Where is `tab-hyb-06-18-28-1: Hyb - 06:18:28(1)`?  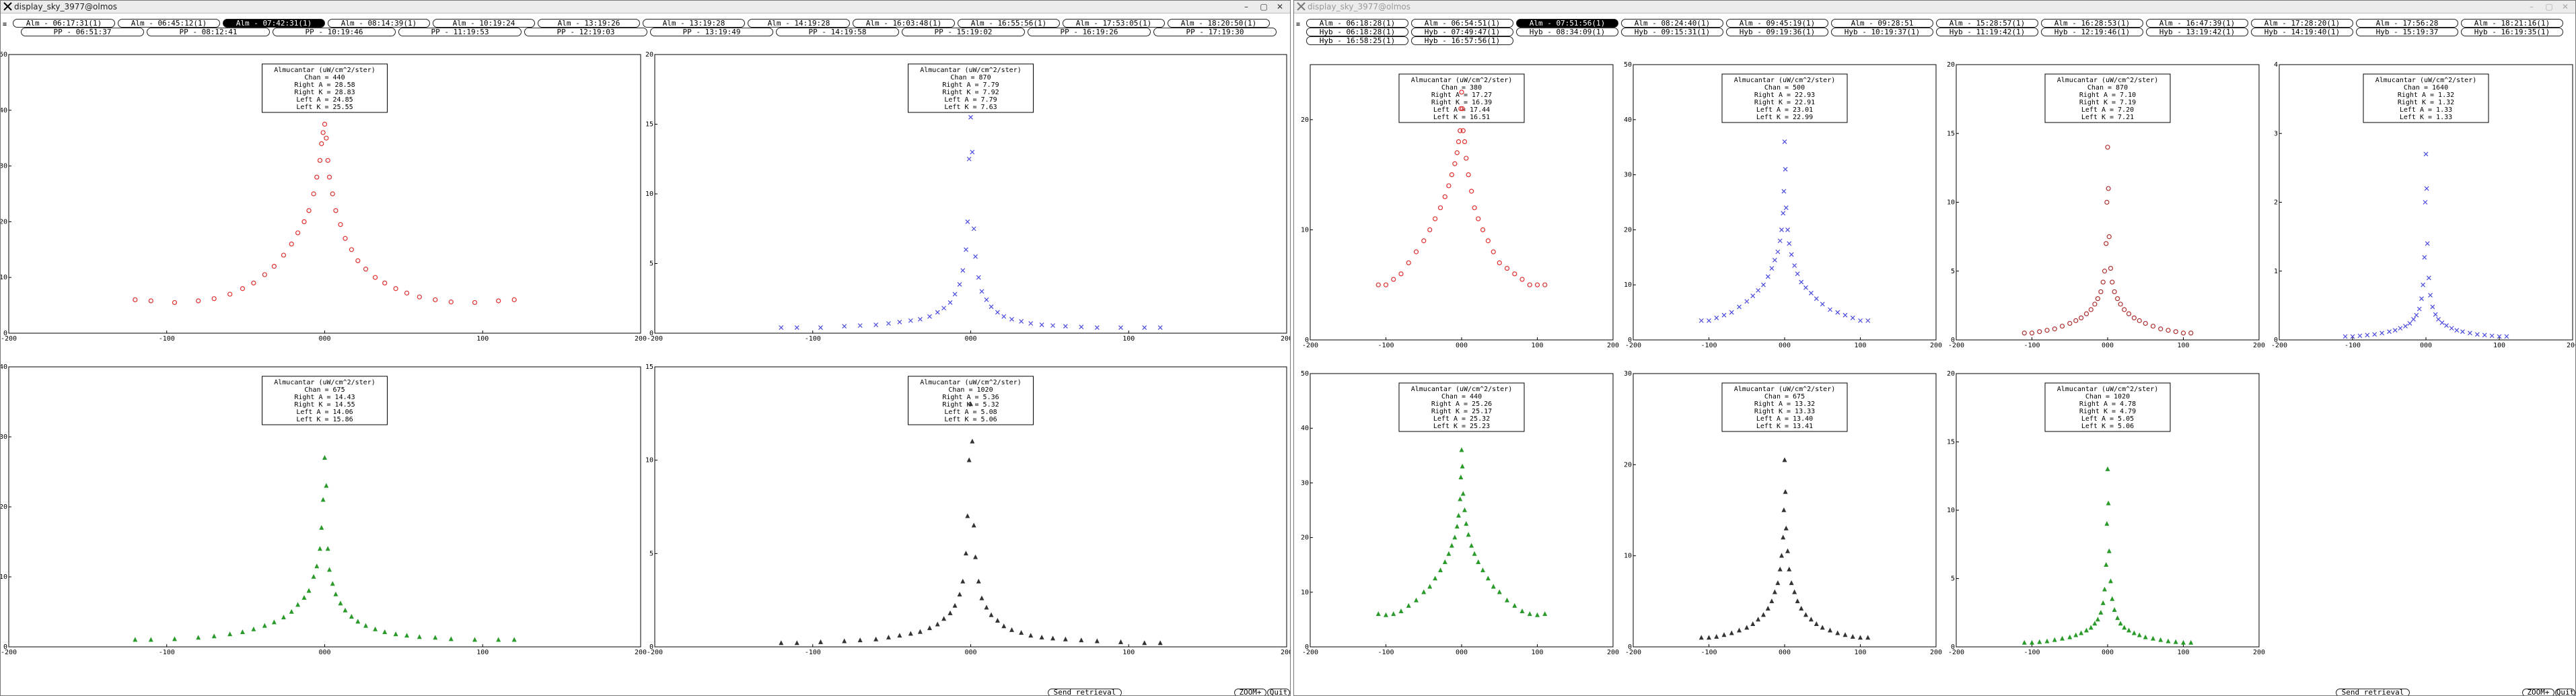
tab-hyb-06-18-28-1: Hyb - 06:18:28(1) is located at coordinates (1357, 32).